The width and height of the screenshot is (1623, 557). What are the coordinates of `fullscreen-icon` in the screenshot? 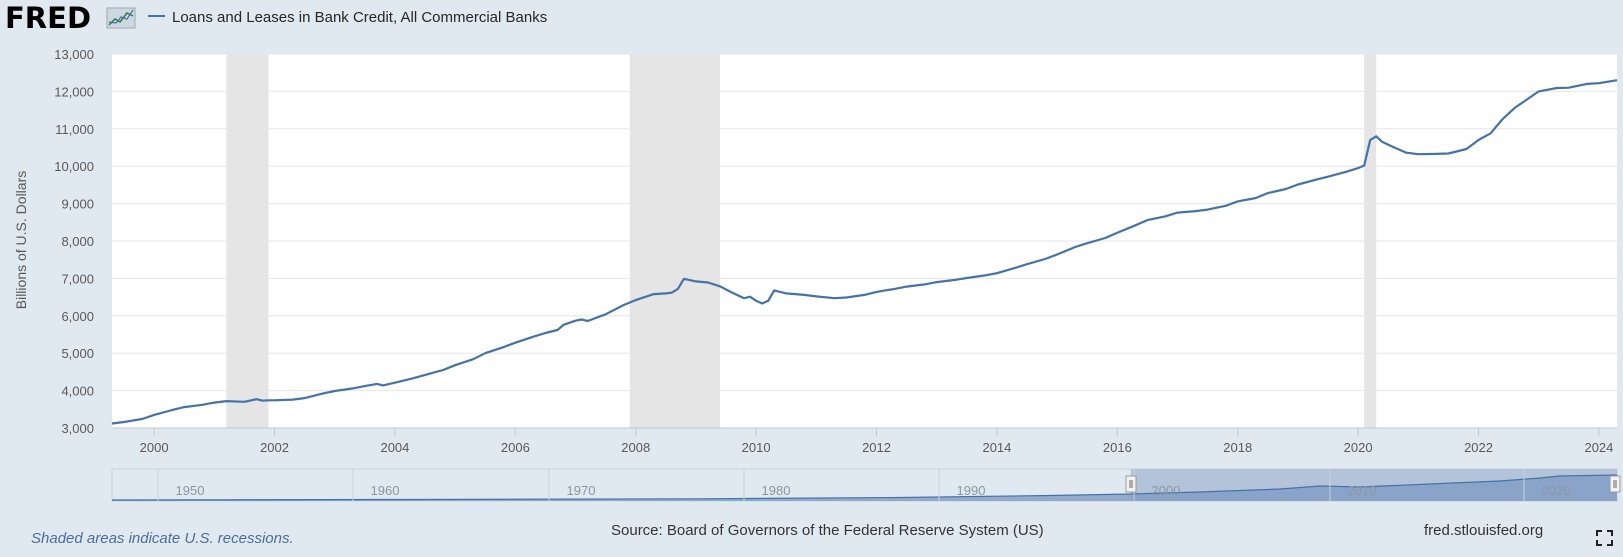 It's located at (1604, 538).